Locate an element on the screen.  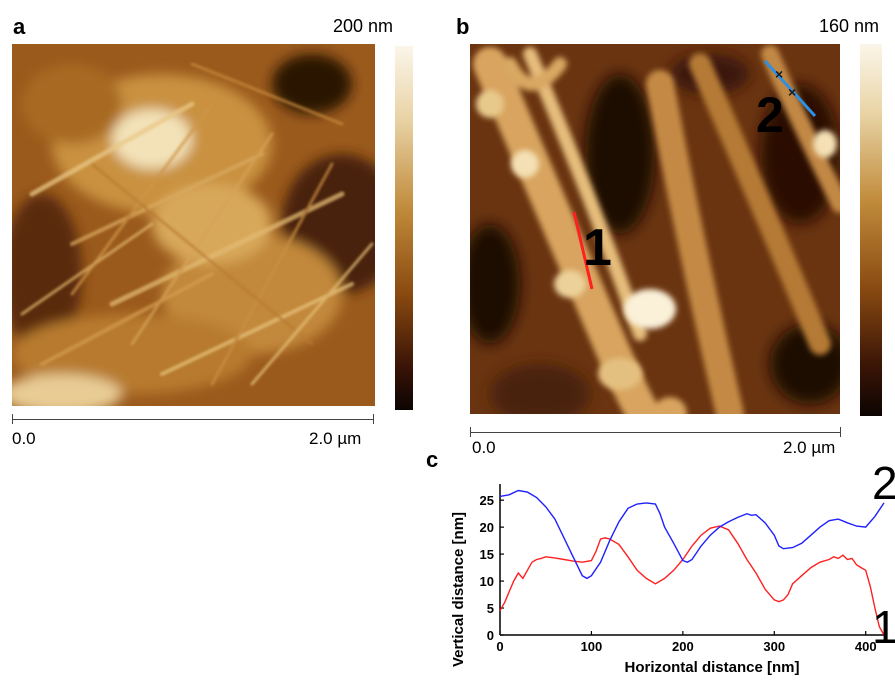
panel-b-colorbar is located at coordinates (871, 230).